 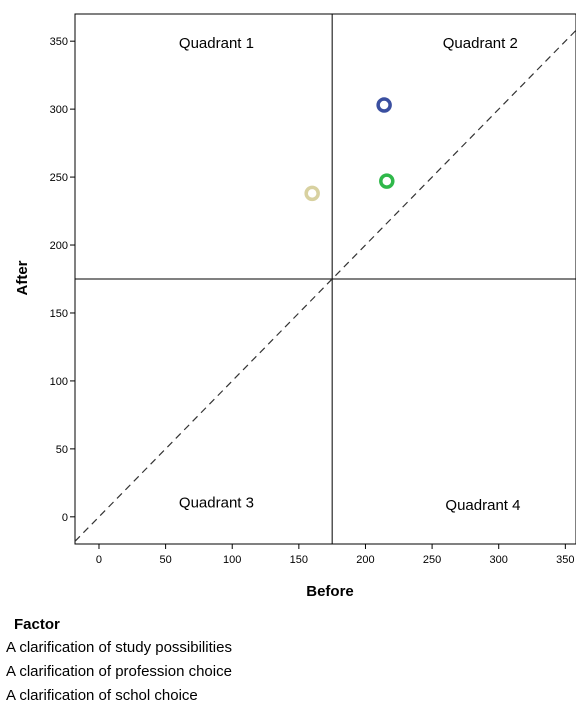 I want to click on legend-item-school: A clarification of schol choice, so click(x=102, y=695).